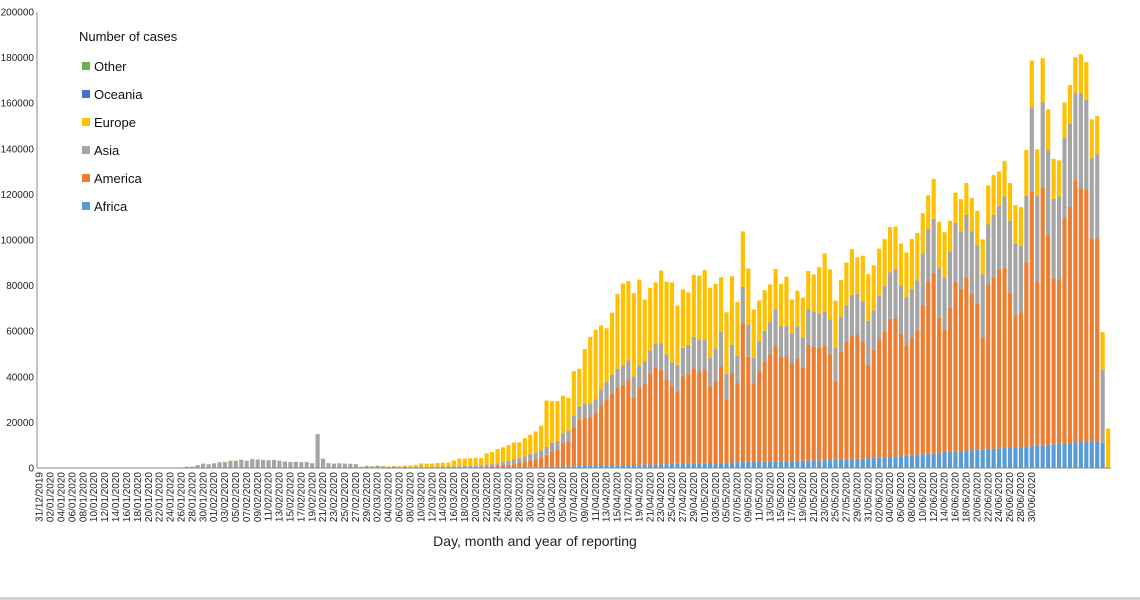  What do you see at coordinates (738, 497) in the screenshot?
I see `x-tick-label: 07/05/2020` at bounding box center [738, 497].